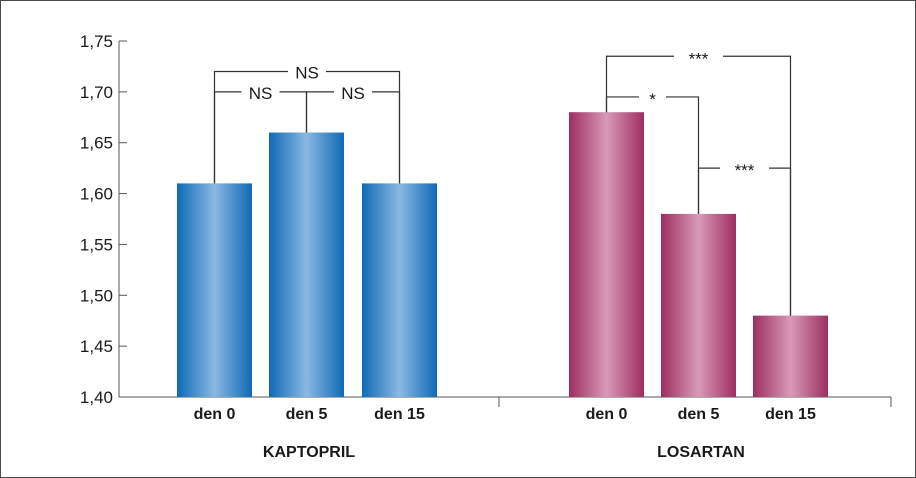 This screenshot has height=478, width=916. Describe the element at coordinates (309, 452) in the screenshot. I see `group-label: KAPTOPRIL` at that location.